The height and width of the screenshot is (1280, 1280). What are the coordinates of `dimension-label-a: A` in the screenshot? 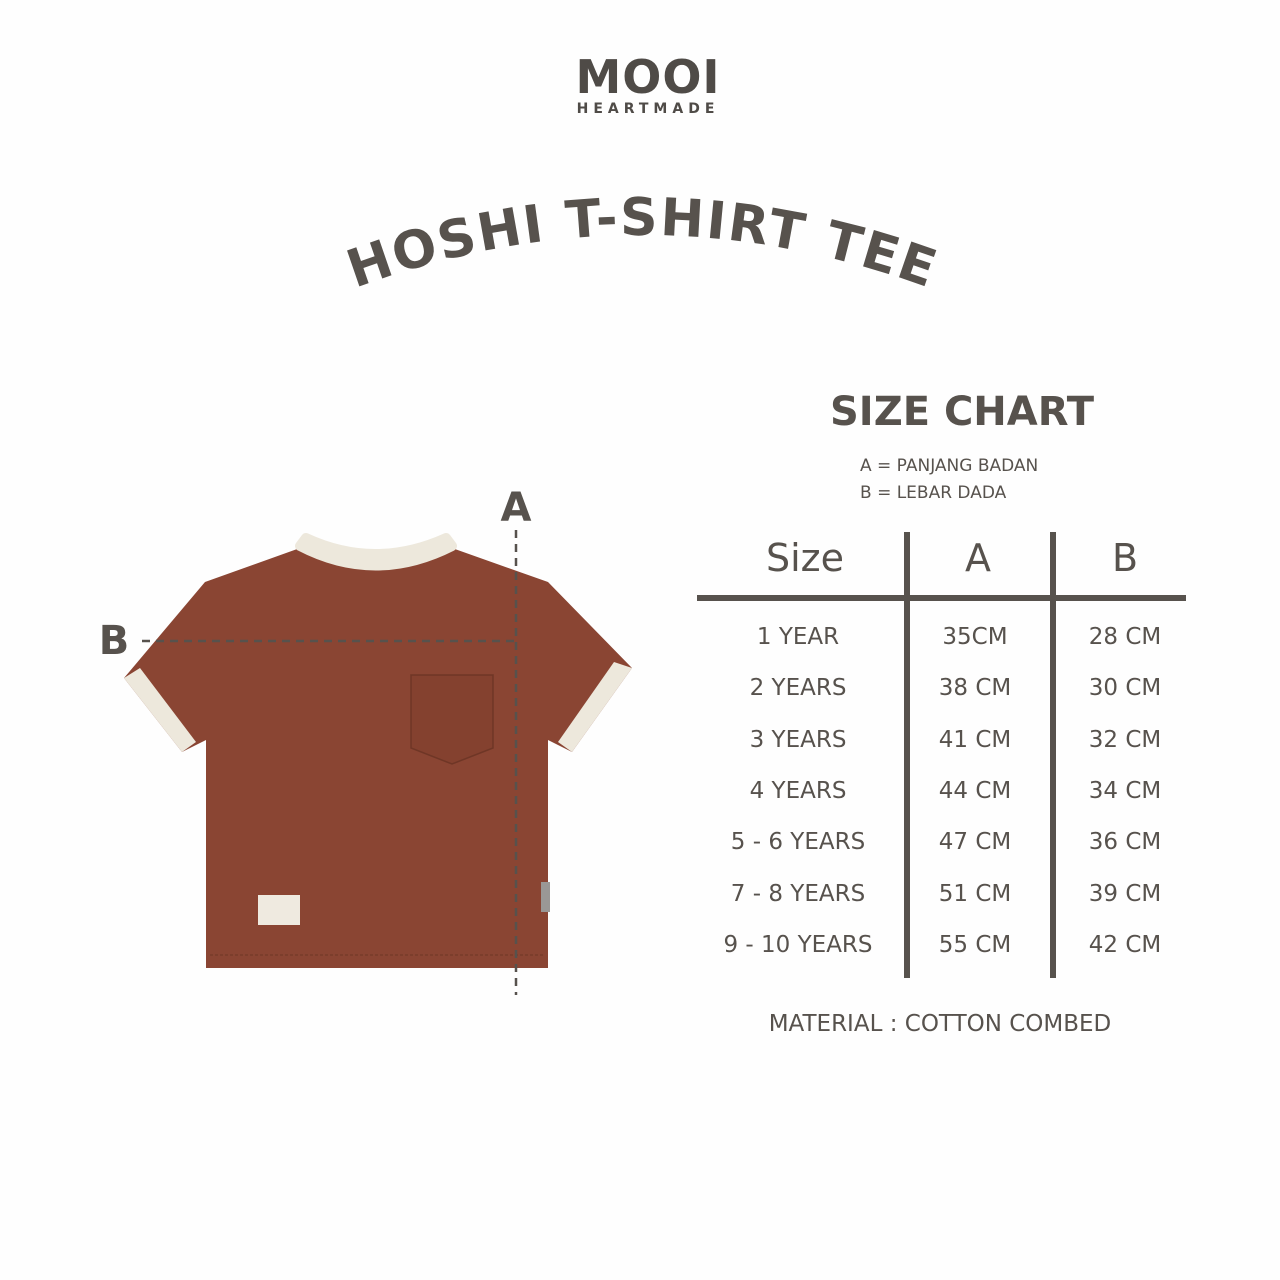 It's located at (516, 508).